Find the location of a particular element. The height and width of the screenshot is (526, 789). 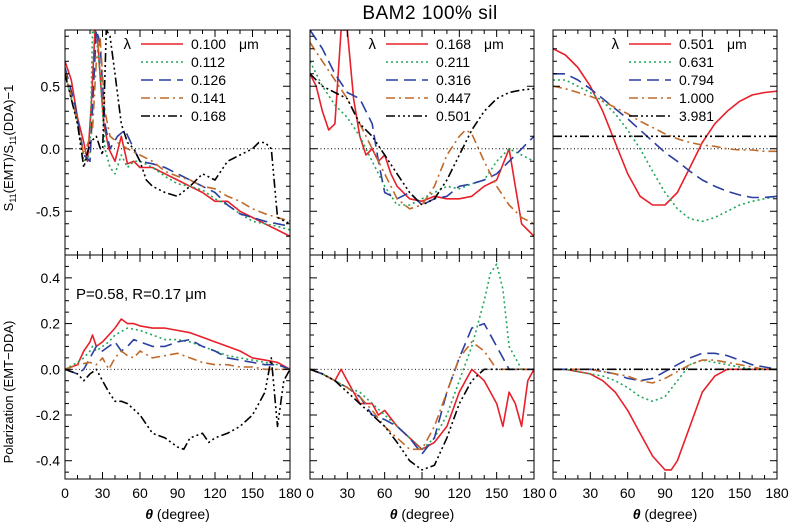

legend-label: 0.316 is located at coordinates (453, 80).